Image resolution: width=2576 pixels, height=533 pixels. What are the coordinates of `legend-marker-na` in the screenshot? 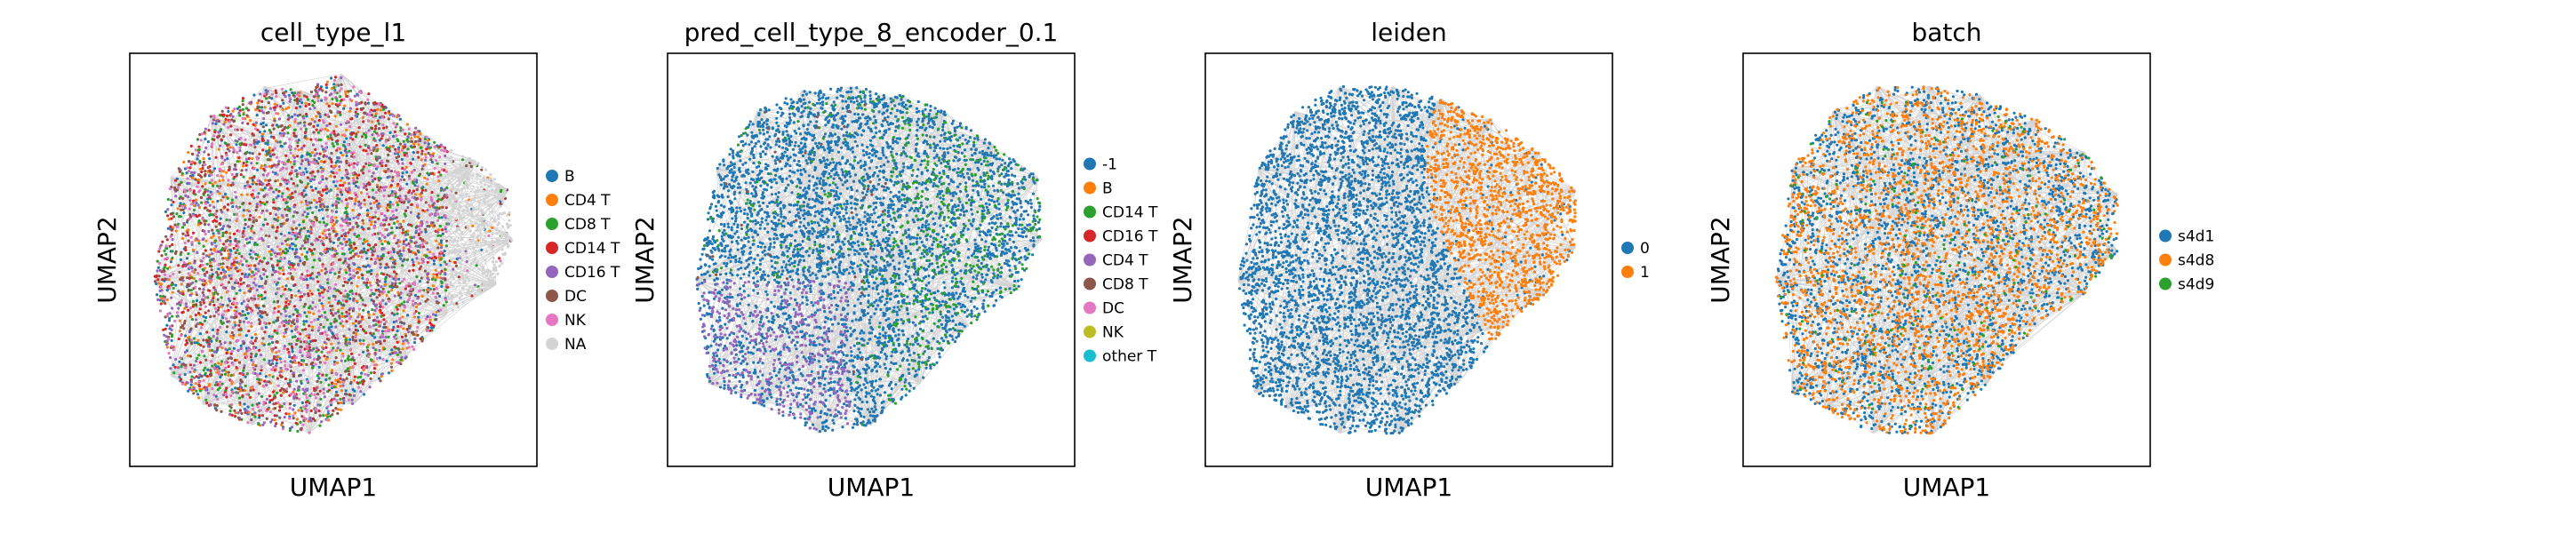 It's located at (552, 344).